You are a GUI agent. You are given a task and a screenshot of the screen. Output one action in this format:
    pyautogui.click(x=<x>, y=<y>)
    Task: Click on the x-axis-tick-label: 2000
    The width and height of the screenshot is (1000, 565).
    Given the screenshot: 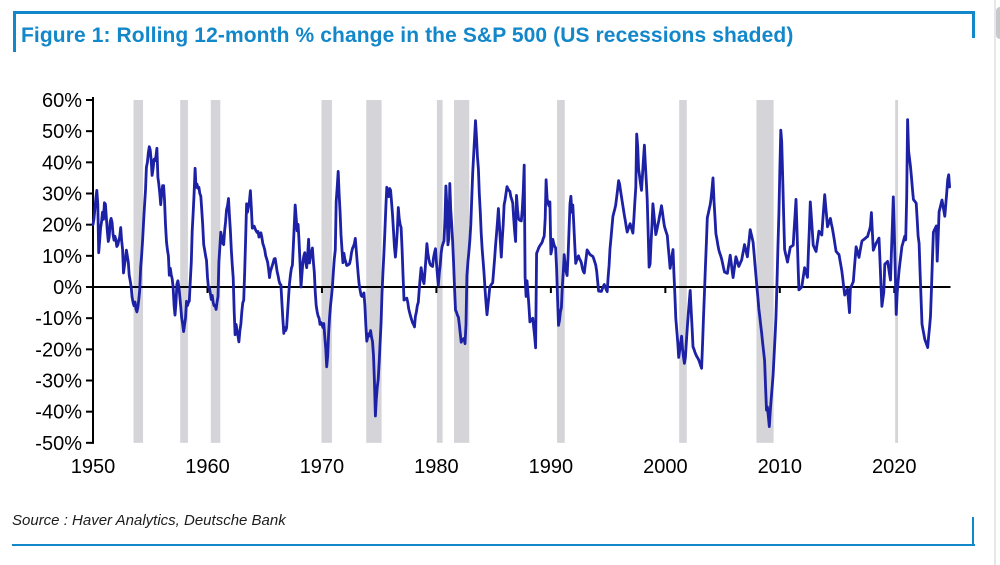 What is the action you would take?
    pyautogui.click(x=665, y=467)
    